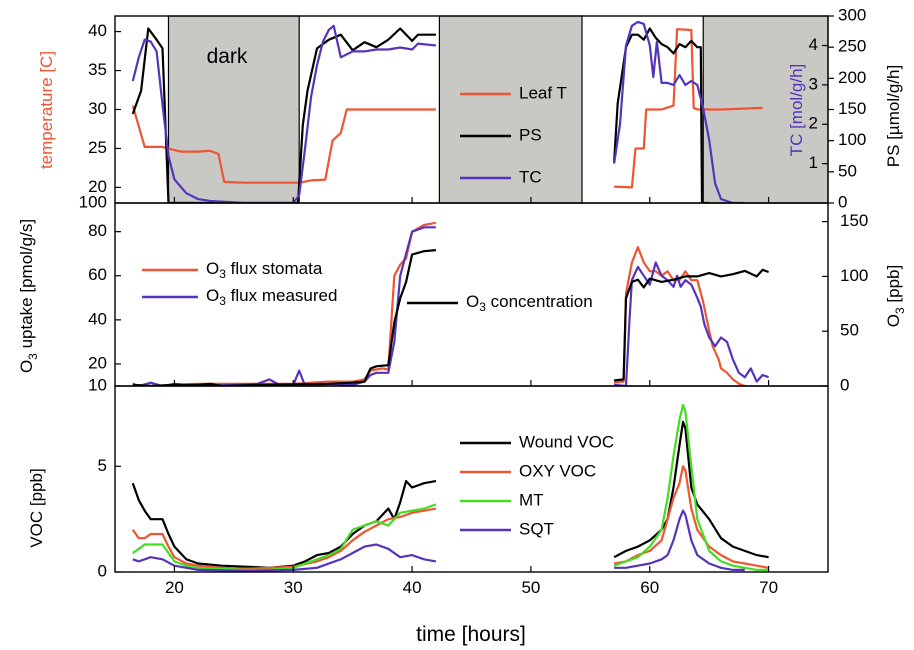 Image resolution: width=914 pixels, height=650 pixels. What do you see at coordinates (852, 108) in the screenshot?
I see `ytick-label-ps-150: 150` at bounding box center [852, 108].